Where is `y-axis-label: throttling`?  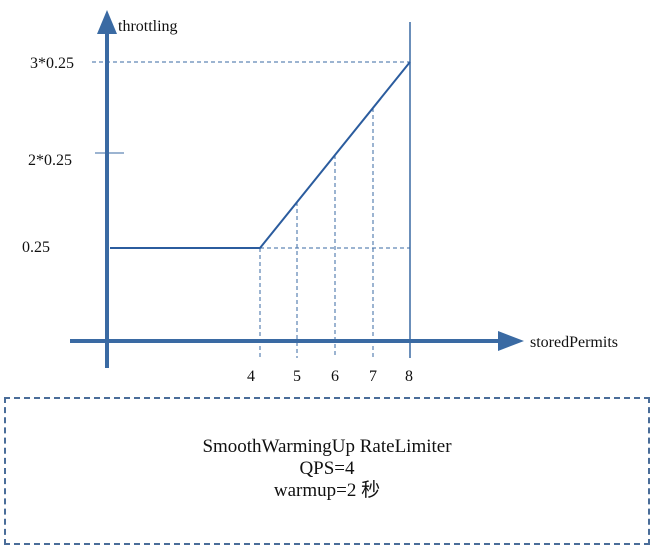 y-axis-label: throttling is located at coordinates (148, 26).